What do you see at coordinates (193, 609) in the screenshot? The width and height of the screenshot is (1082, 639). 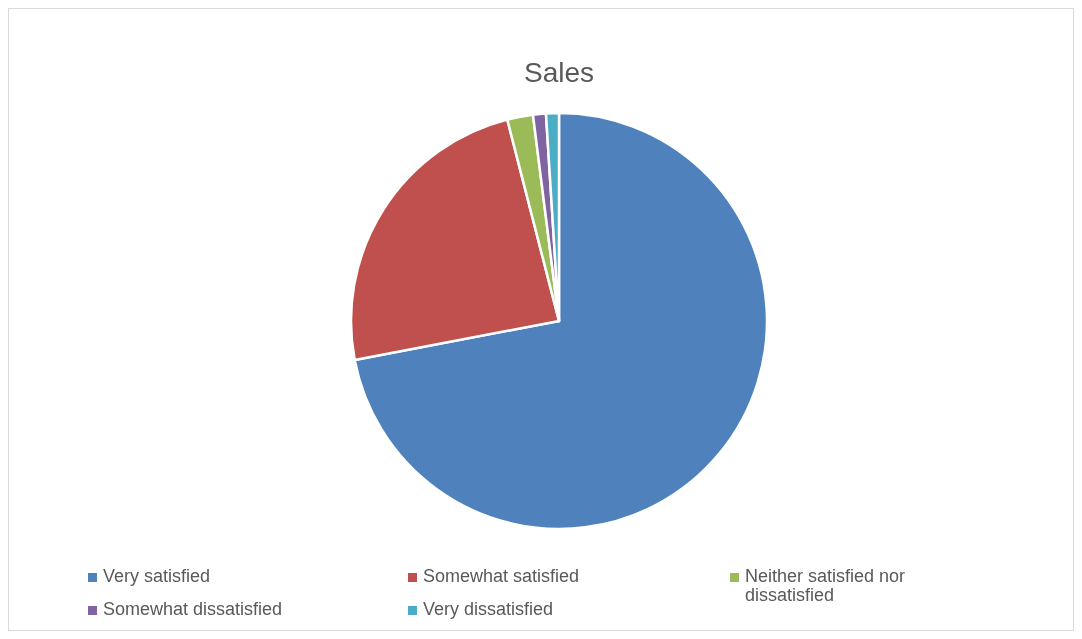 I see `legend-label: Somewhat dissatisfied` at bounding box center [193, 609].